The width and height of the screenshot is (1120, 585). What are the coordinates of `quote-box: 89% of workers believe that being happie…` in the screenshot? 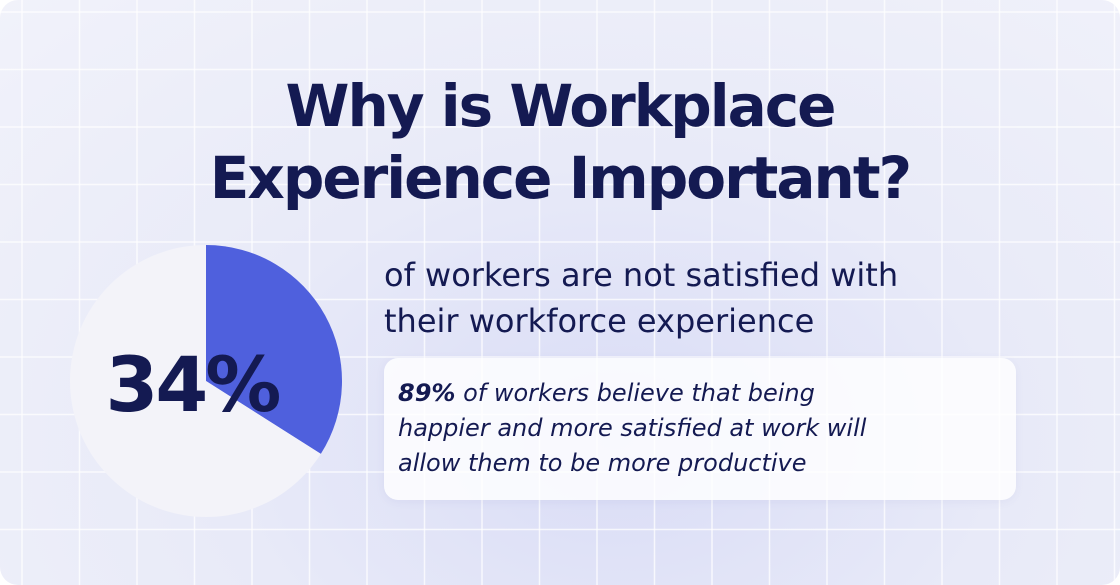 It's located at (700, 429).